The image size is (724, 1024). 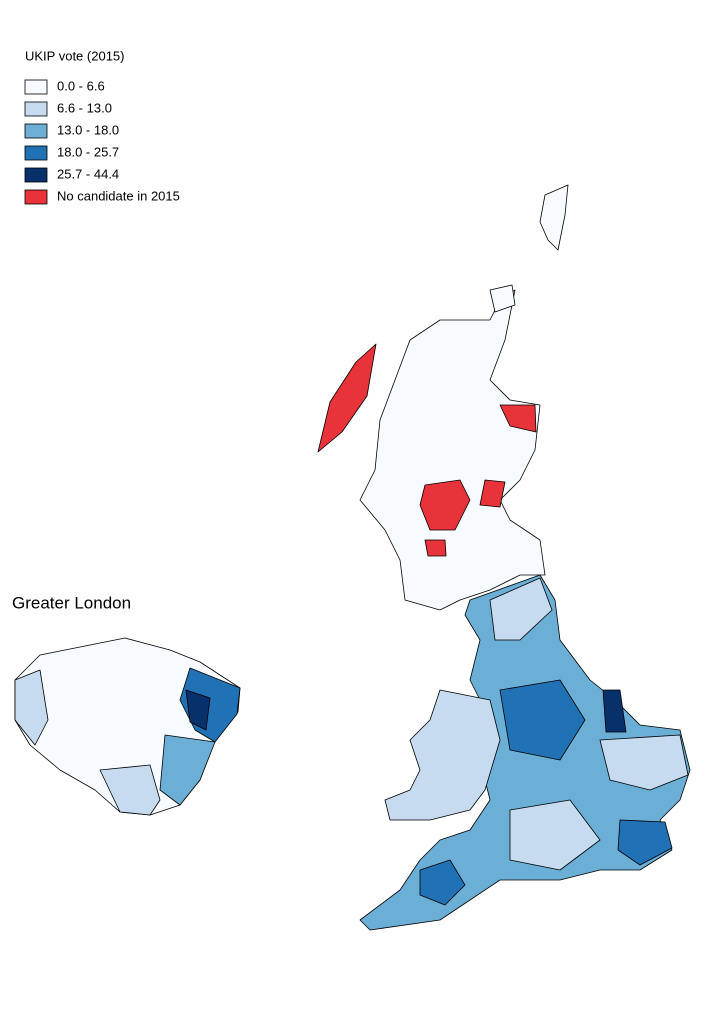 What do you see at coordinates (445, 505) in the screenshot?
I see `central-scotland` at bounding box center [445, 505].